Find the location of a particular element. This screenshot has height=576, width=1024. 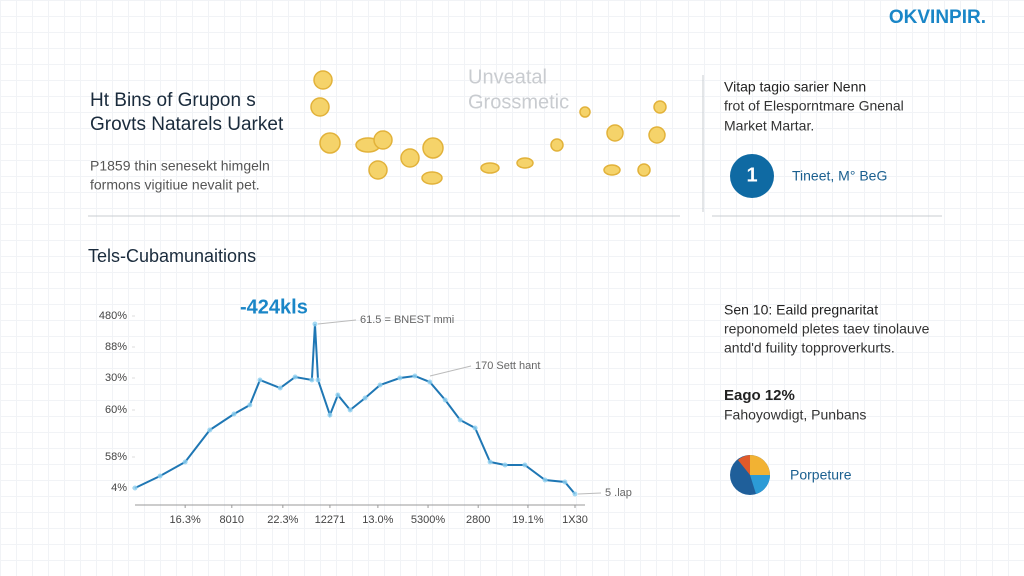

badge-number: 1 is located at coordinates (751, 175).